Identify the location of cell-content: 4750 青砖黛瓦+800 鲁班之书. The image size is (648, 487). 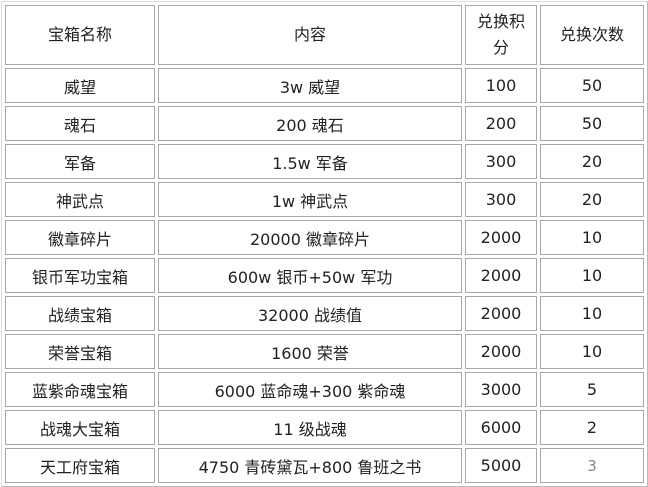
(310, 465).